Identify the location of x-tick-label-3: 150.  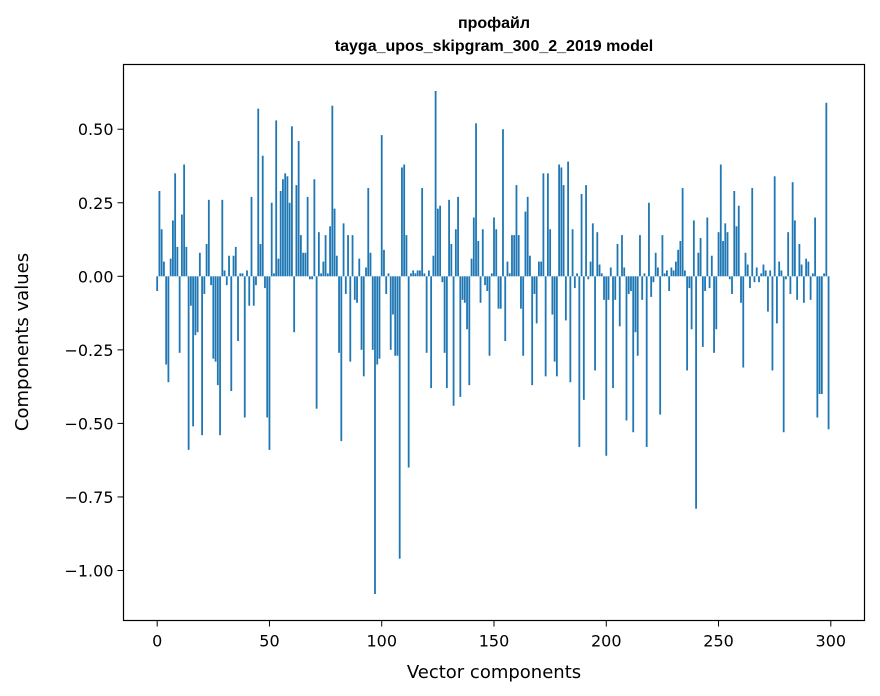
(494, 641).